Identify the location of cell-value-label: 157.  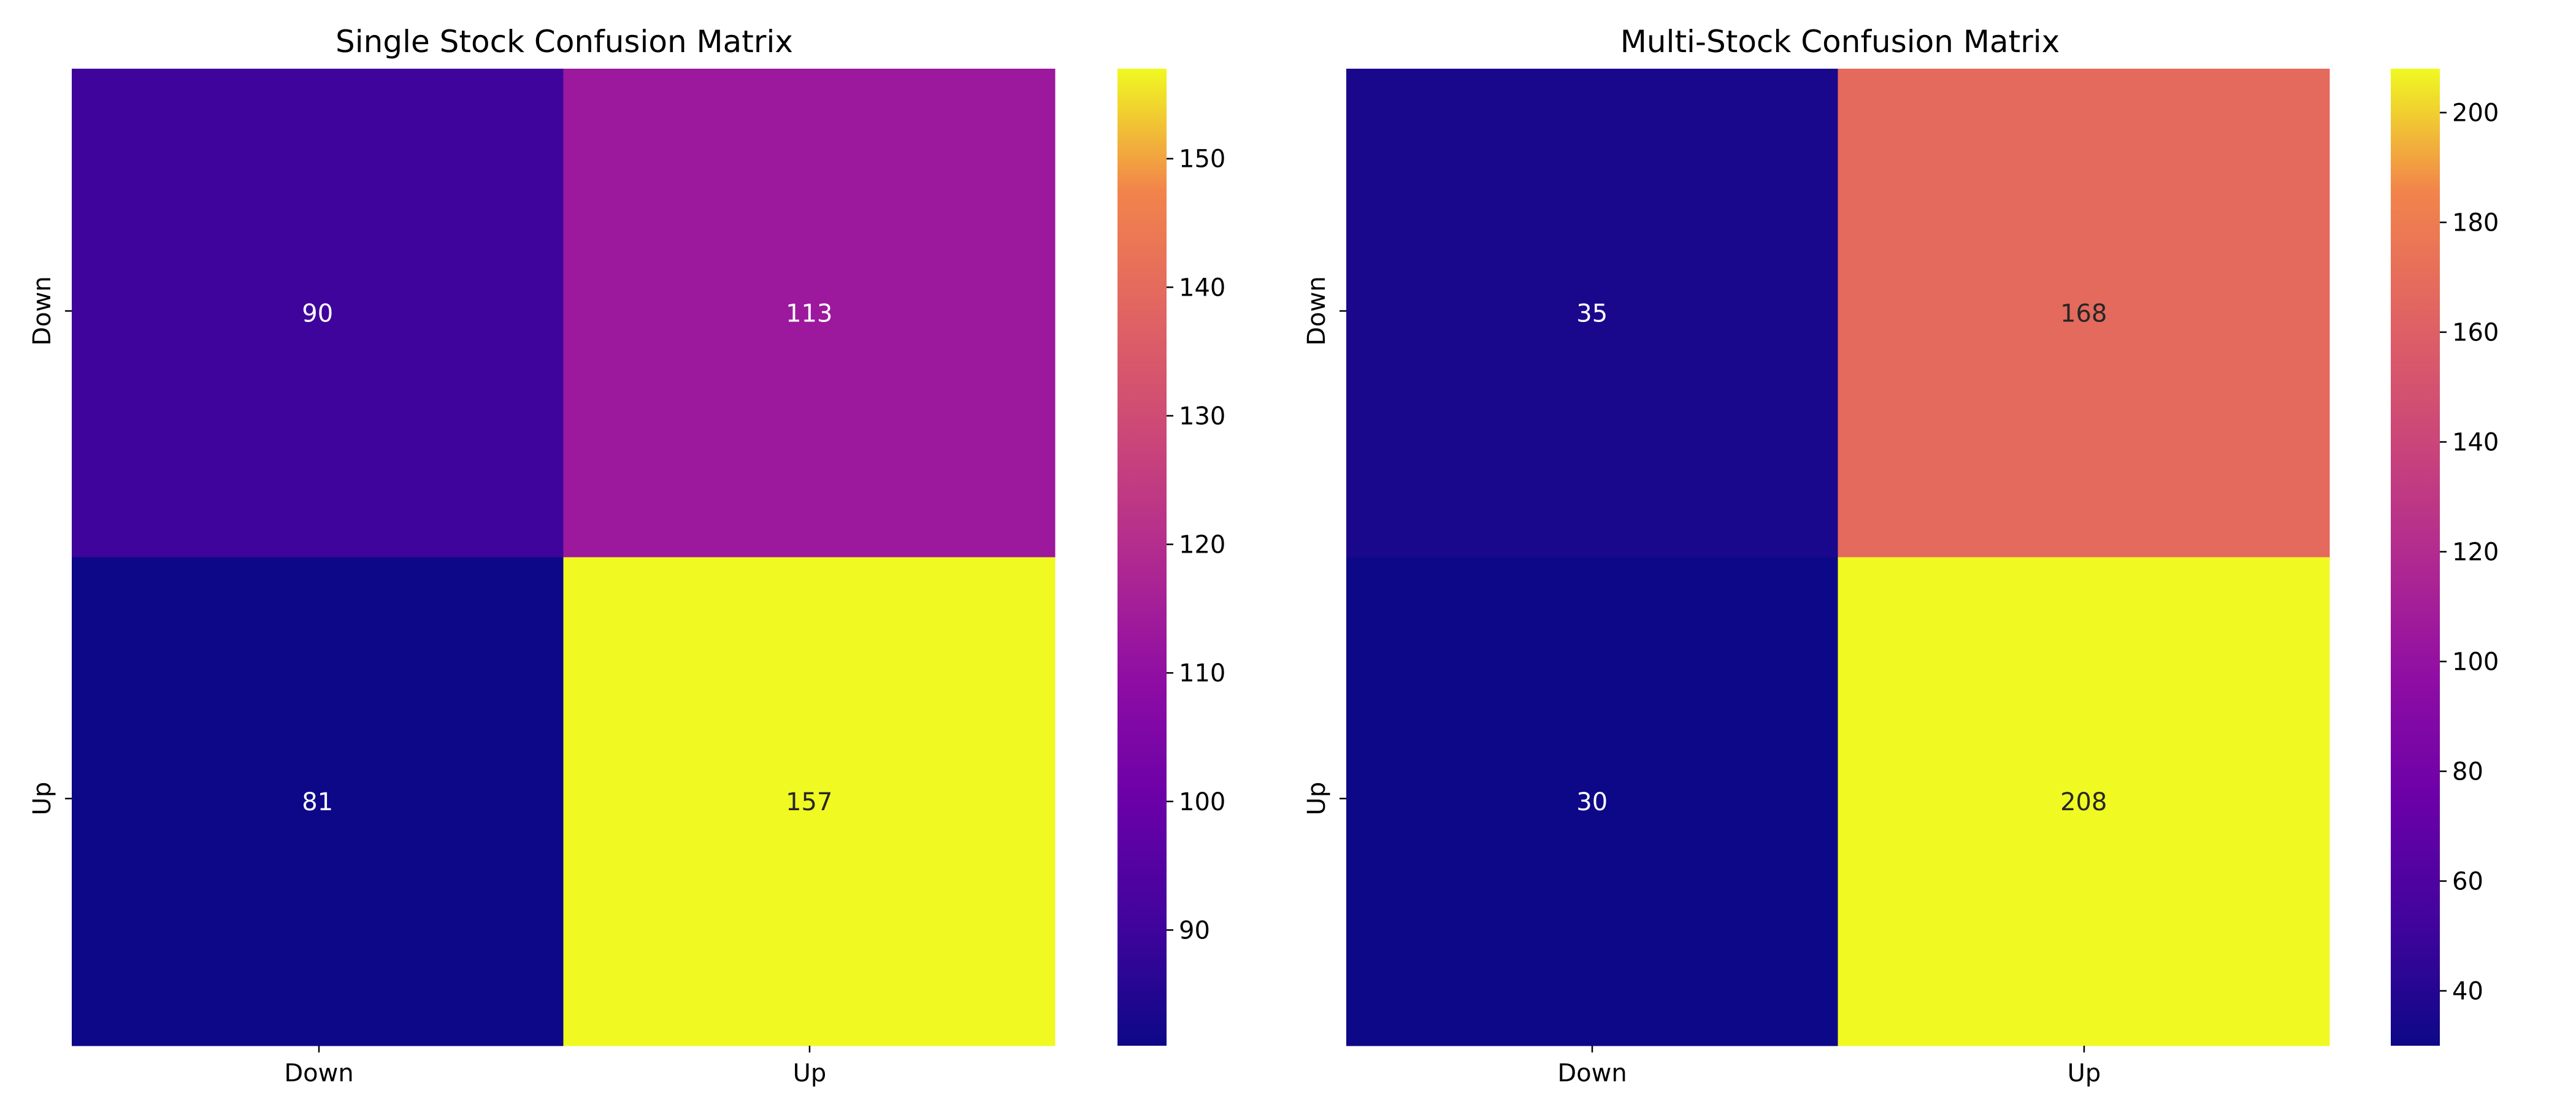
(809, 802).